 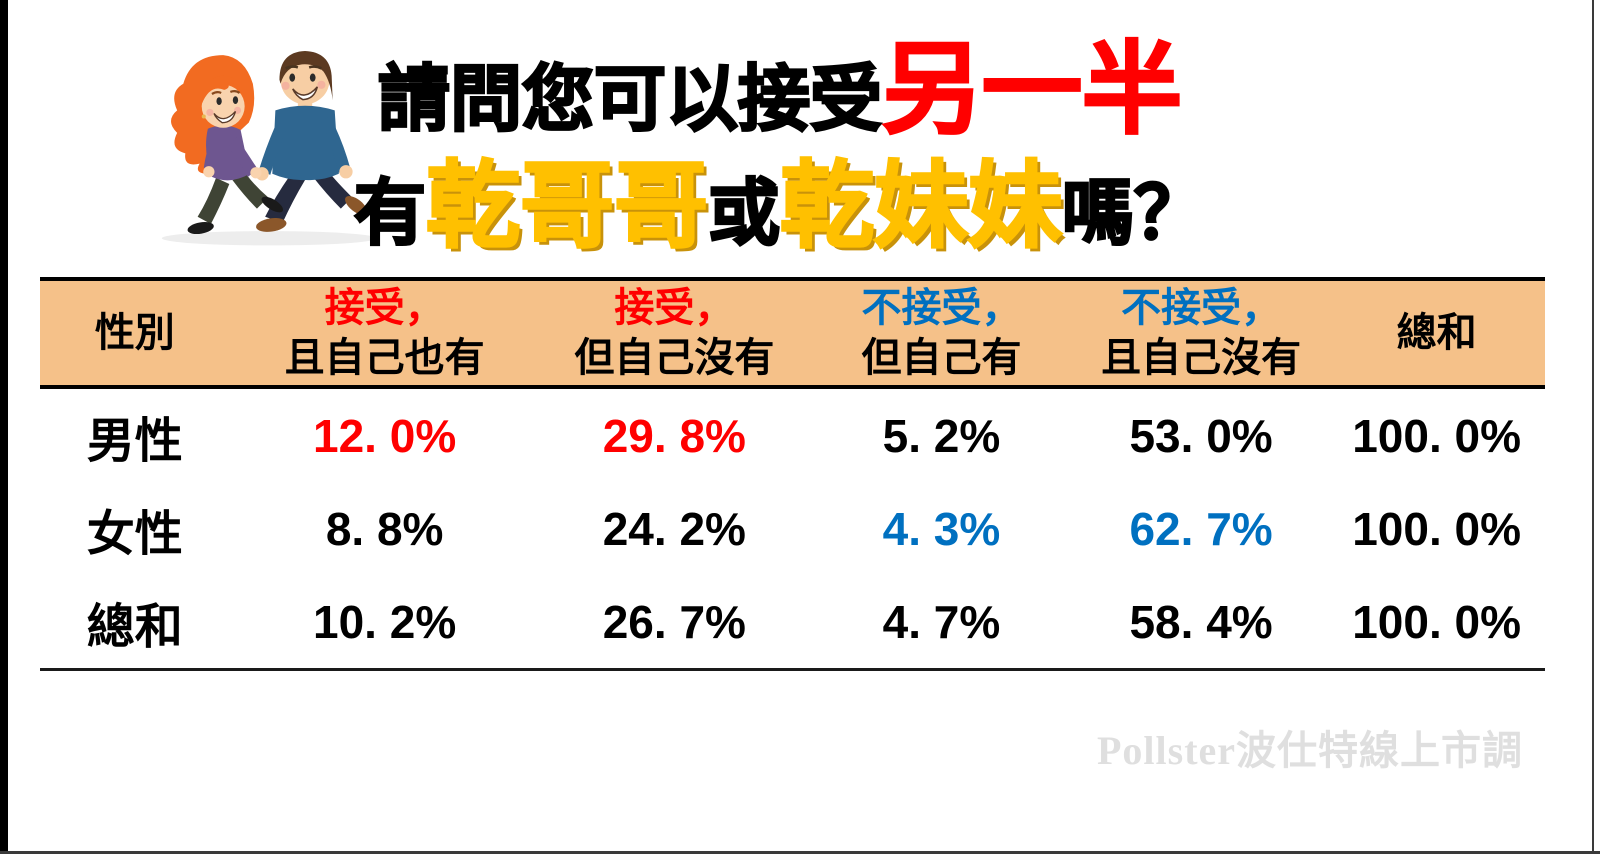 I want to click on title-line2-black-1: 有, so click(x=390, y=214).